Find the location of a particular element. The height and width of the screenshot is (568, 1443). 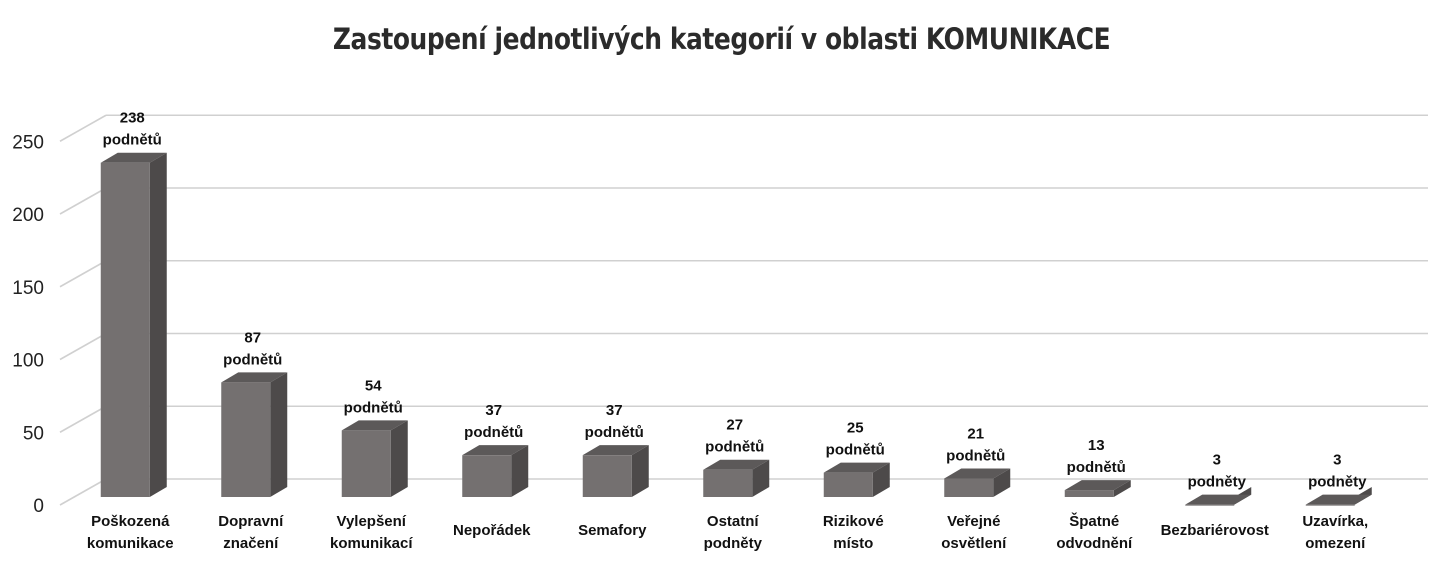

category-label: Rizikové is located at coordinates (853, 521).